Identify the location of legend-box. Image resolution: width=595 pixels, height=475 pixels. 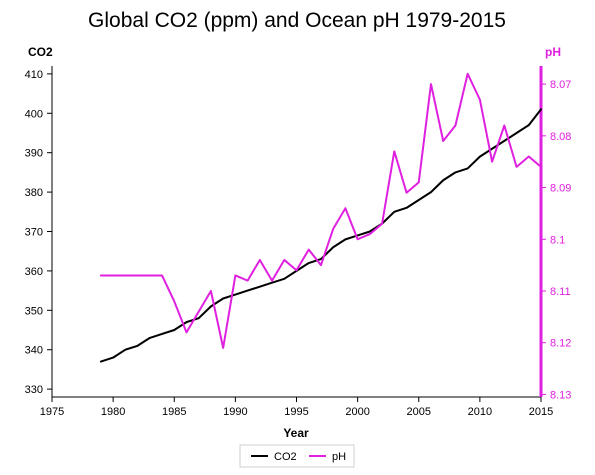
(297, 456).